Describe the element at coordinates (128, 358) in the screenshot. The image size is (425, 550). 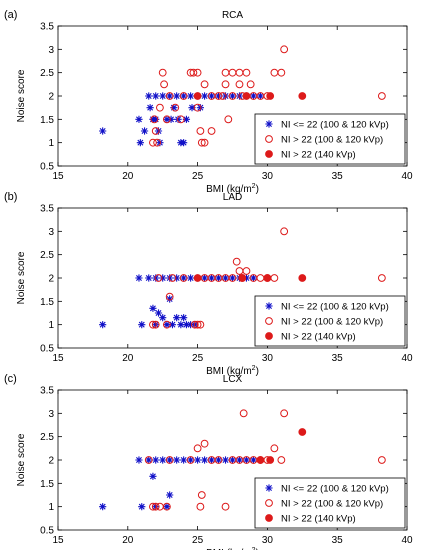
I see `x-tick-label: 20` at that location.